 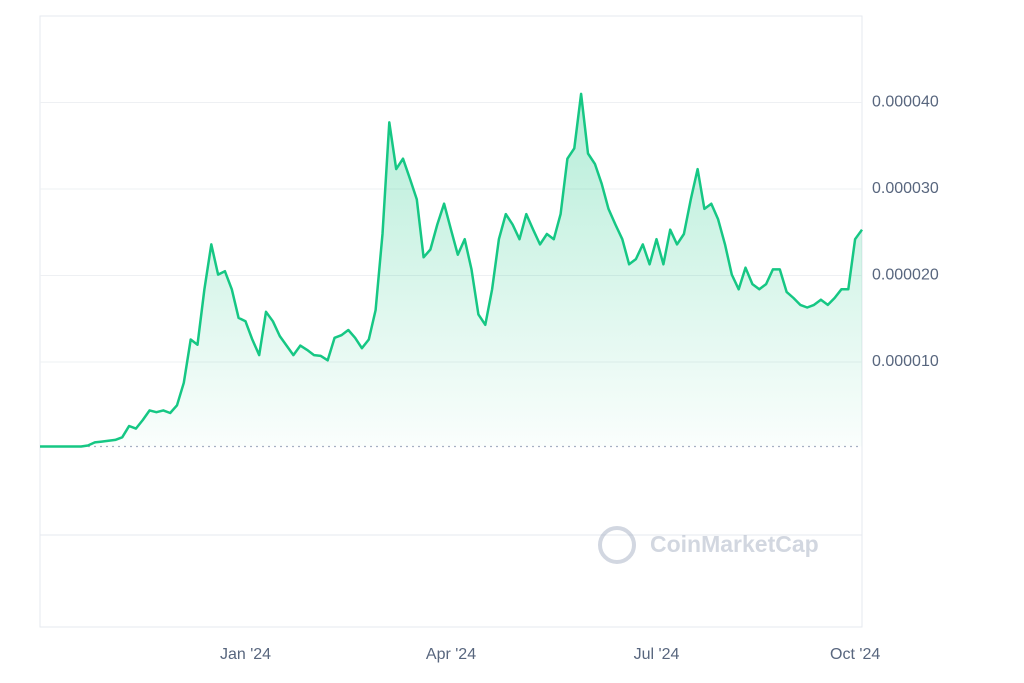 I want to click on y-tick-label: 0.000040, so click(x=905, y=102).